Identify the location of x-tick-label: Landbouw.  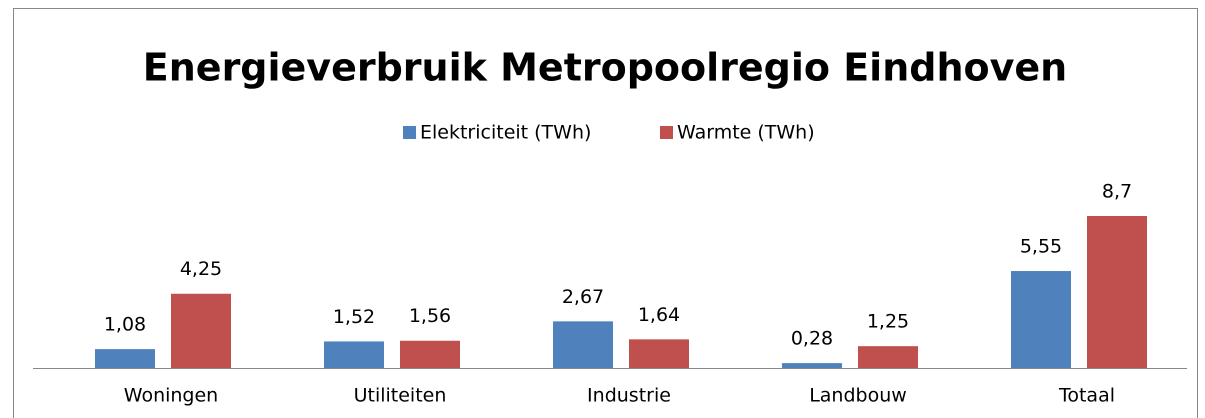
(858, 396).